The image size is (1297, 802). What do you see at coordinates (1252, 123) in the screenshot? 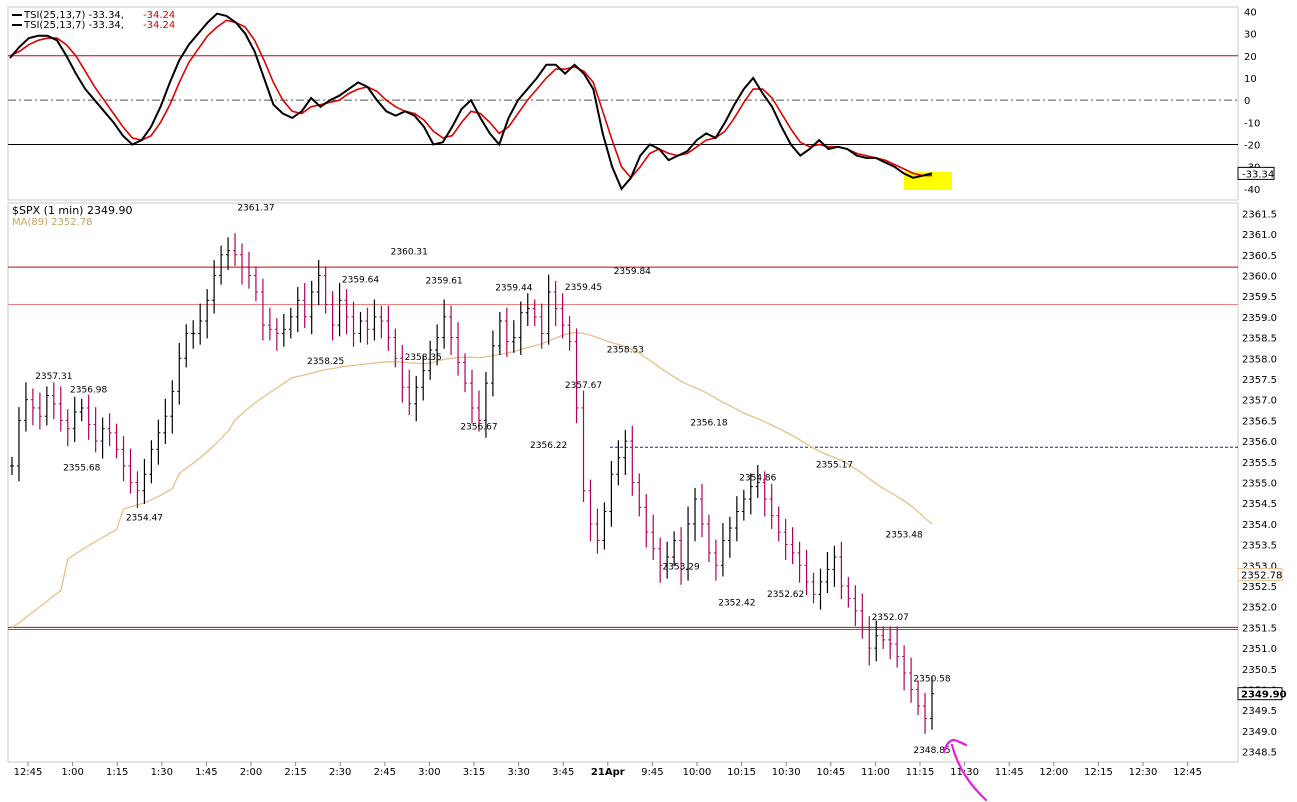
I see `tsi-tick-label: -10` at bounding box center [1252, 123].